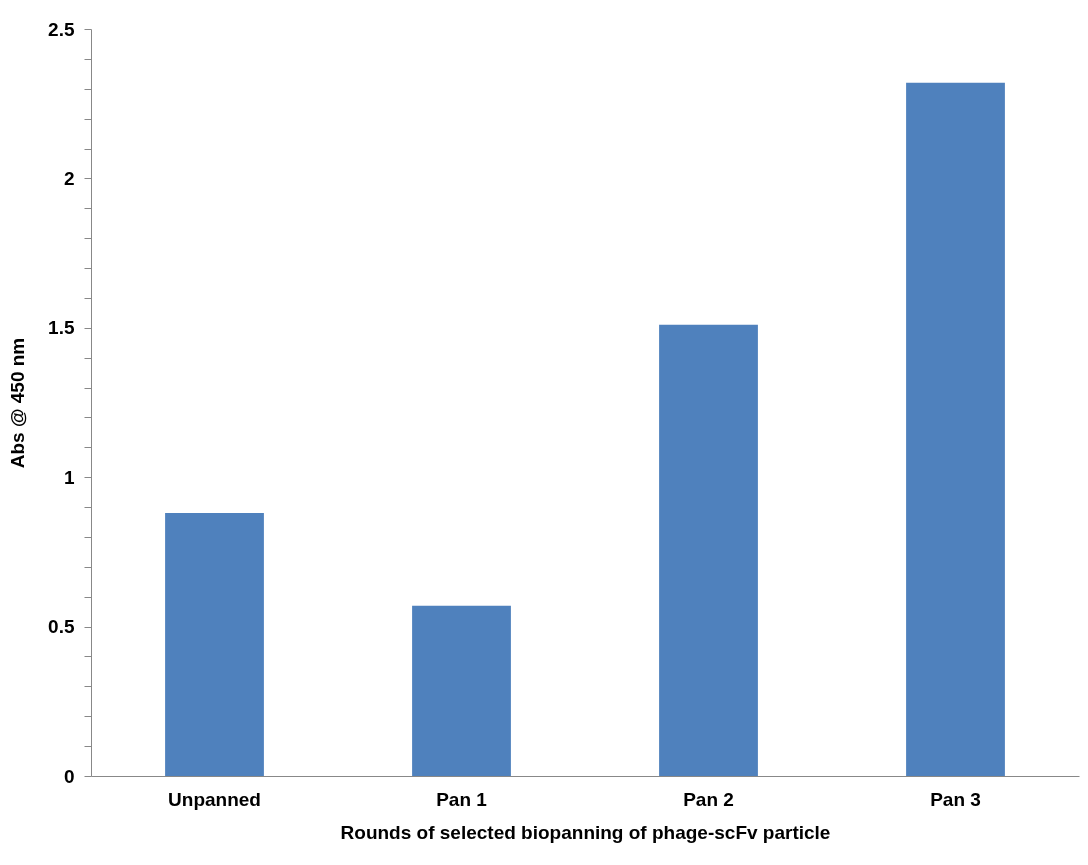 The width and height of the screenshot is (1088, 865). What do you see at coordinates (18, 403) in the screenshot?
I see `y-axis-title: Abs @ 450 nm` at bounding box center [18, 403].